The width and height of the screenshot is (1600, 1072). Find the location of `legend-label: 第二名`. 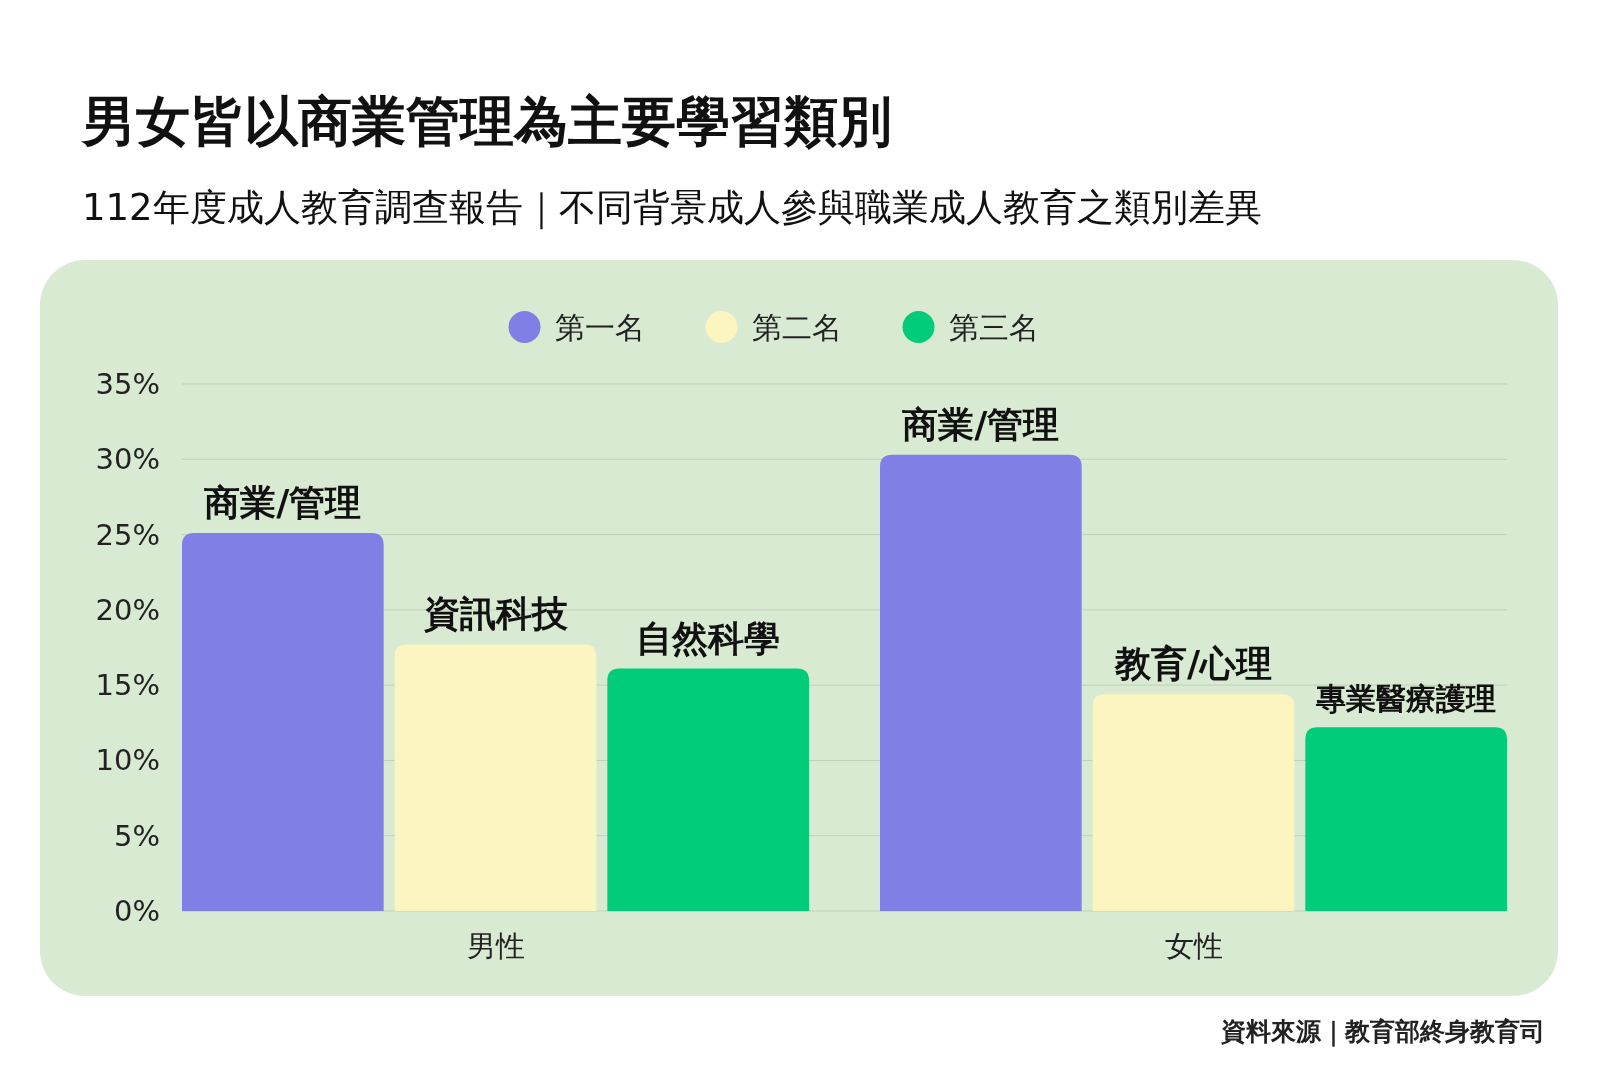

legend-label: 第二名 is located at coordinates (796, 327).